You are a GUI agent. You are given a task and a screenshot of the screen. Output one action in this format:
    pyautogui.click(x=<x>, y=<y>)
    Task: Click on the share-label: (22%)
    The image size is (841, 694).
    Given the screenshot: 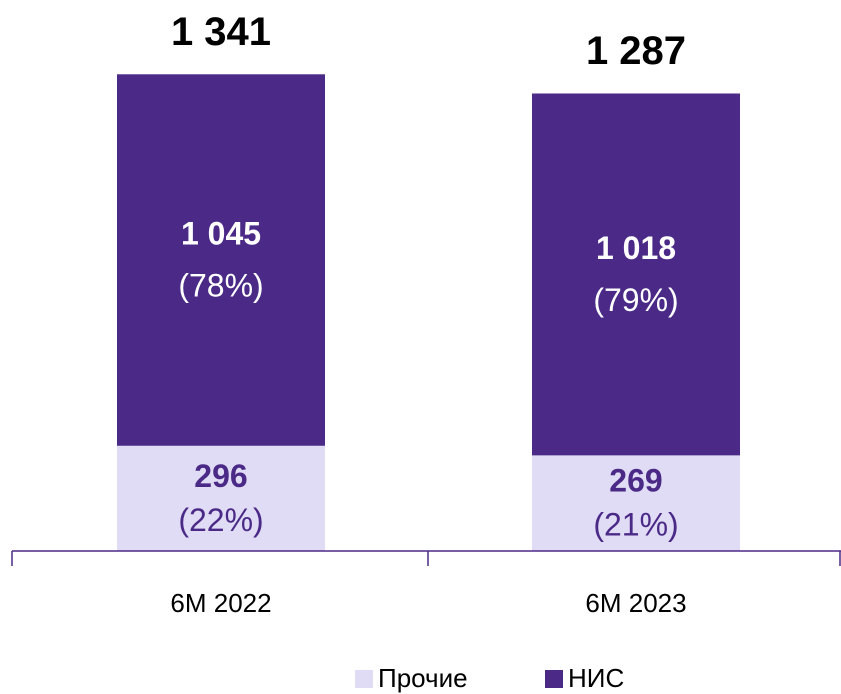 What is the action you would take?
    pyautogui.click(x=220, y=520)
    